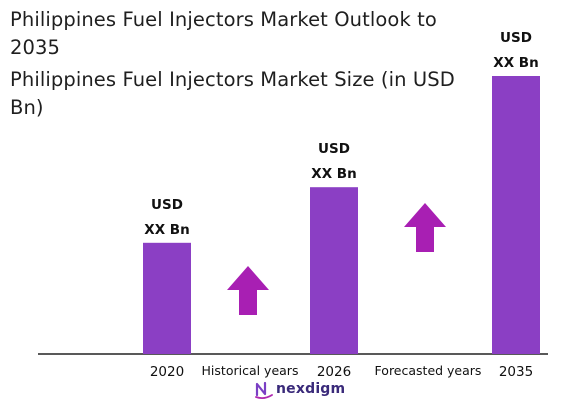 This screenshot has height=407, width=570. What do you see at coordinates (166, 230) in the screenshot?
I see `value-label-2020: XX Bn` at bounding box center [166, 230].